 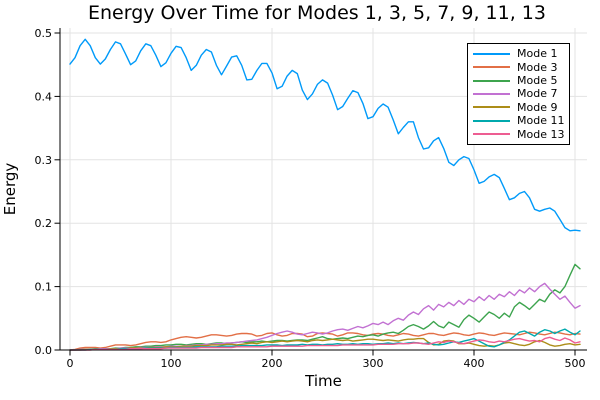 I want to click on y-tick-label: 0.0, so click(x=44, y=350).